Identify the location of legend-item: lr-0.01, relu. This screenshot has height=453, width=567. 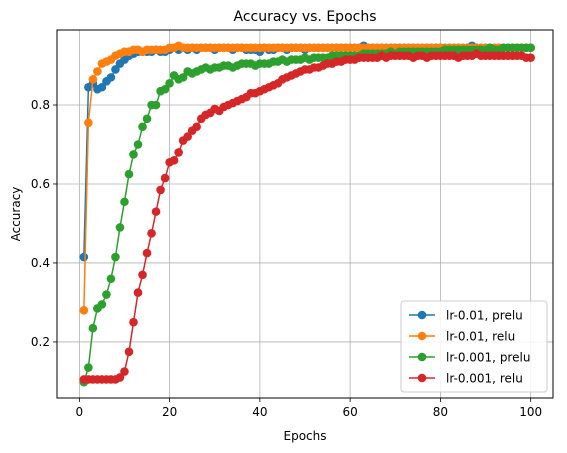
(462, 337).